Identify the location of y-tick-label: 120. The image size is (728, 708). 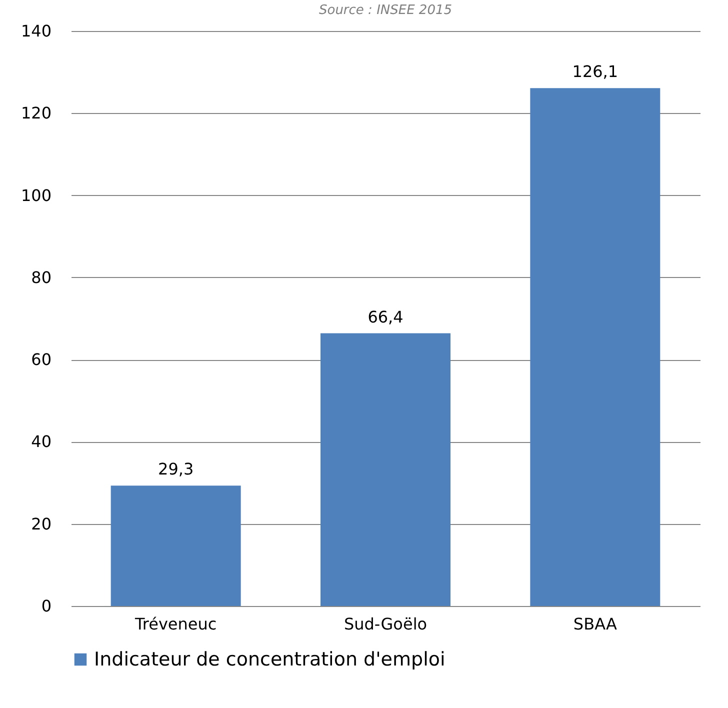
(36, 113).